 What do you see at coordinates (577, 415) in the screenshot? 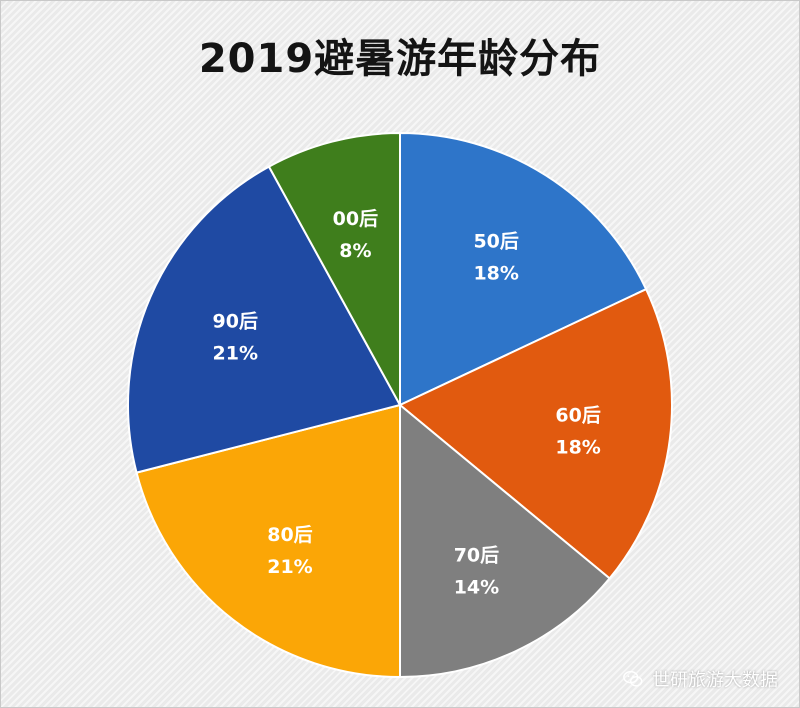
I see `slice-category-label: 60后` at bounding box center [577, 415].